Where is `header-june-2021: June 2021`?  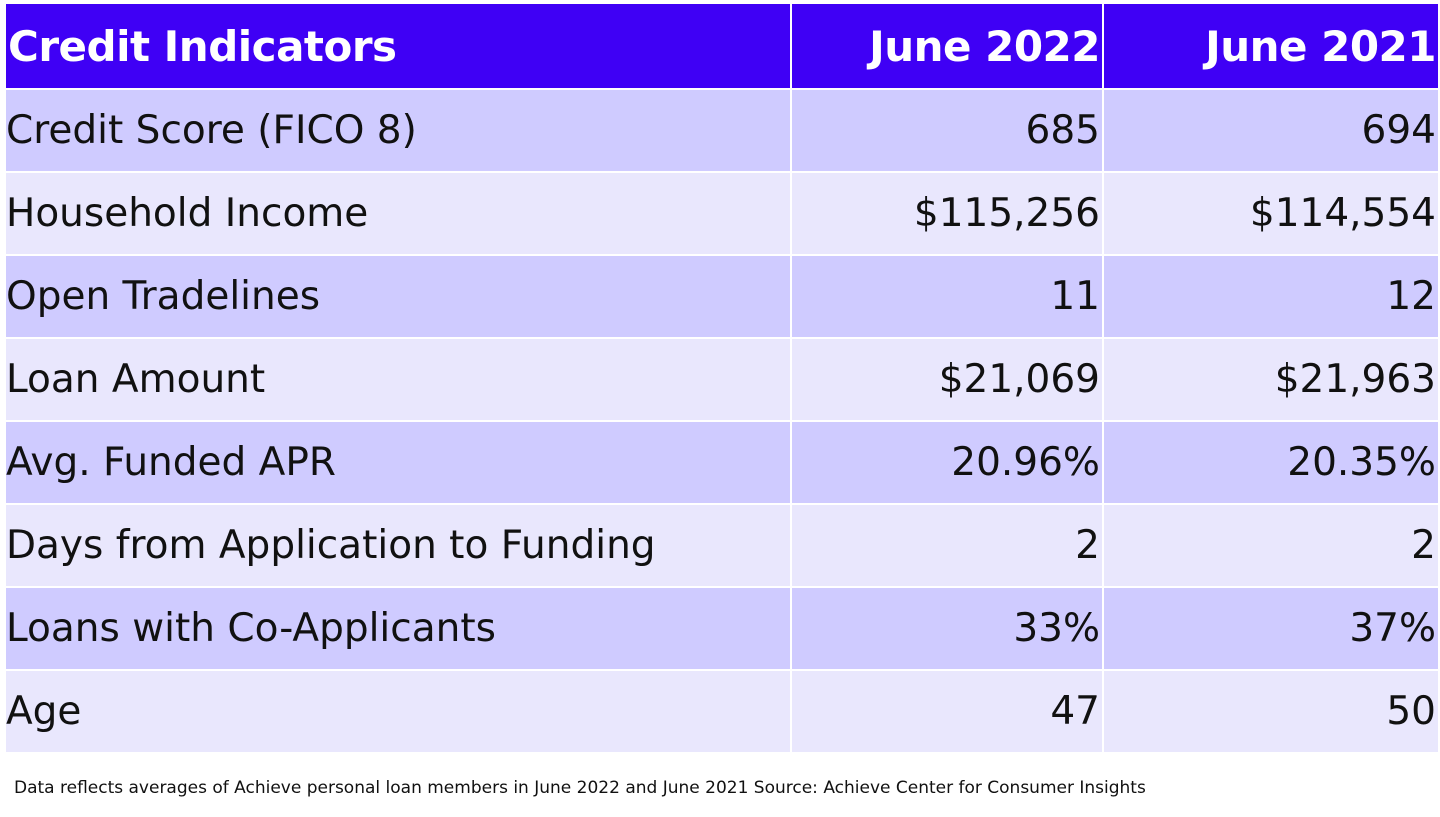 header-june-2021: June 2021 is located at coordinates (1271, 46).